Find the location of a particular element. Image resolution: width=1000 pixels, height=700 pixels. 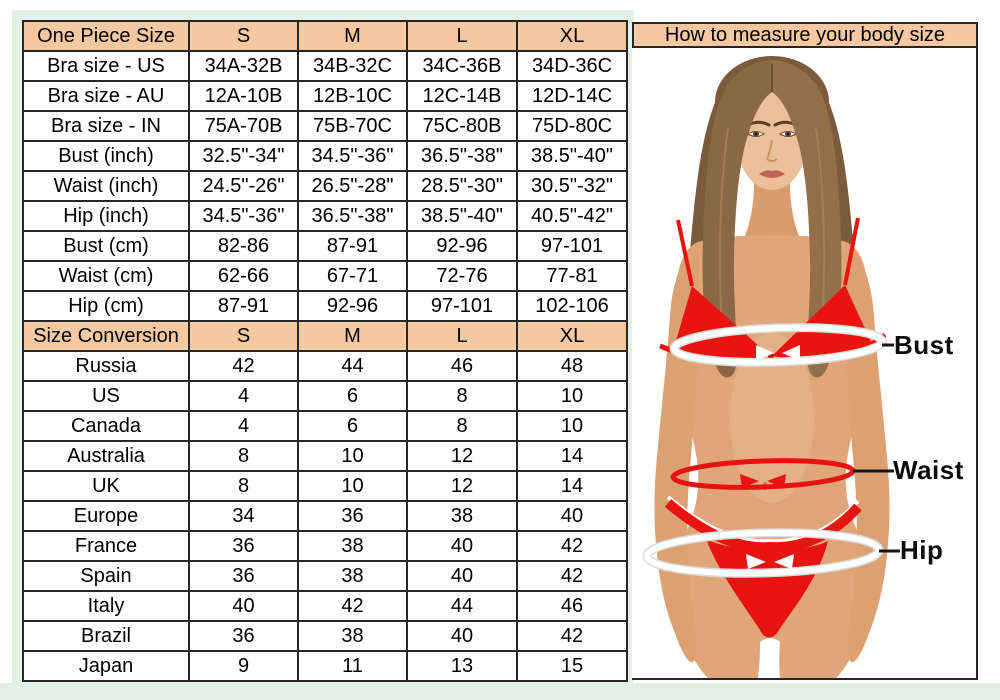

size-value-cell: 62-66 is located at coordinates (243, 276).